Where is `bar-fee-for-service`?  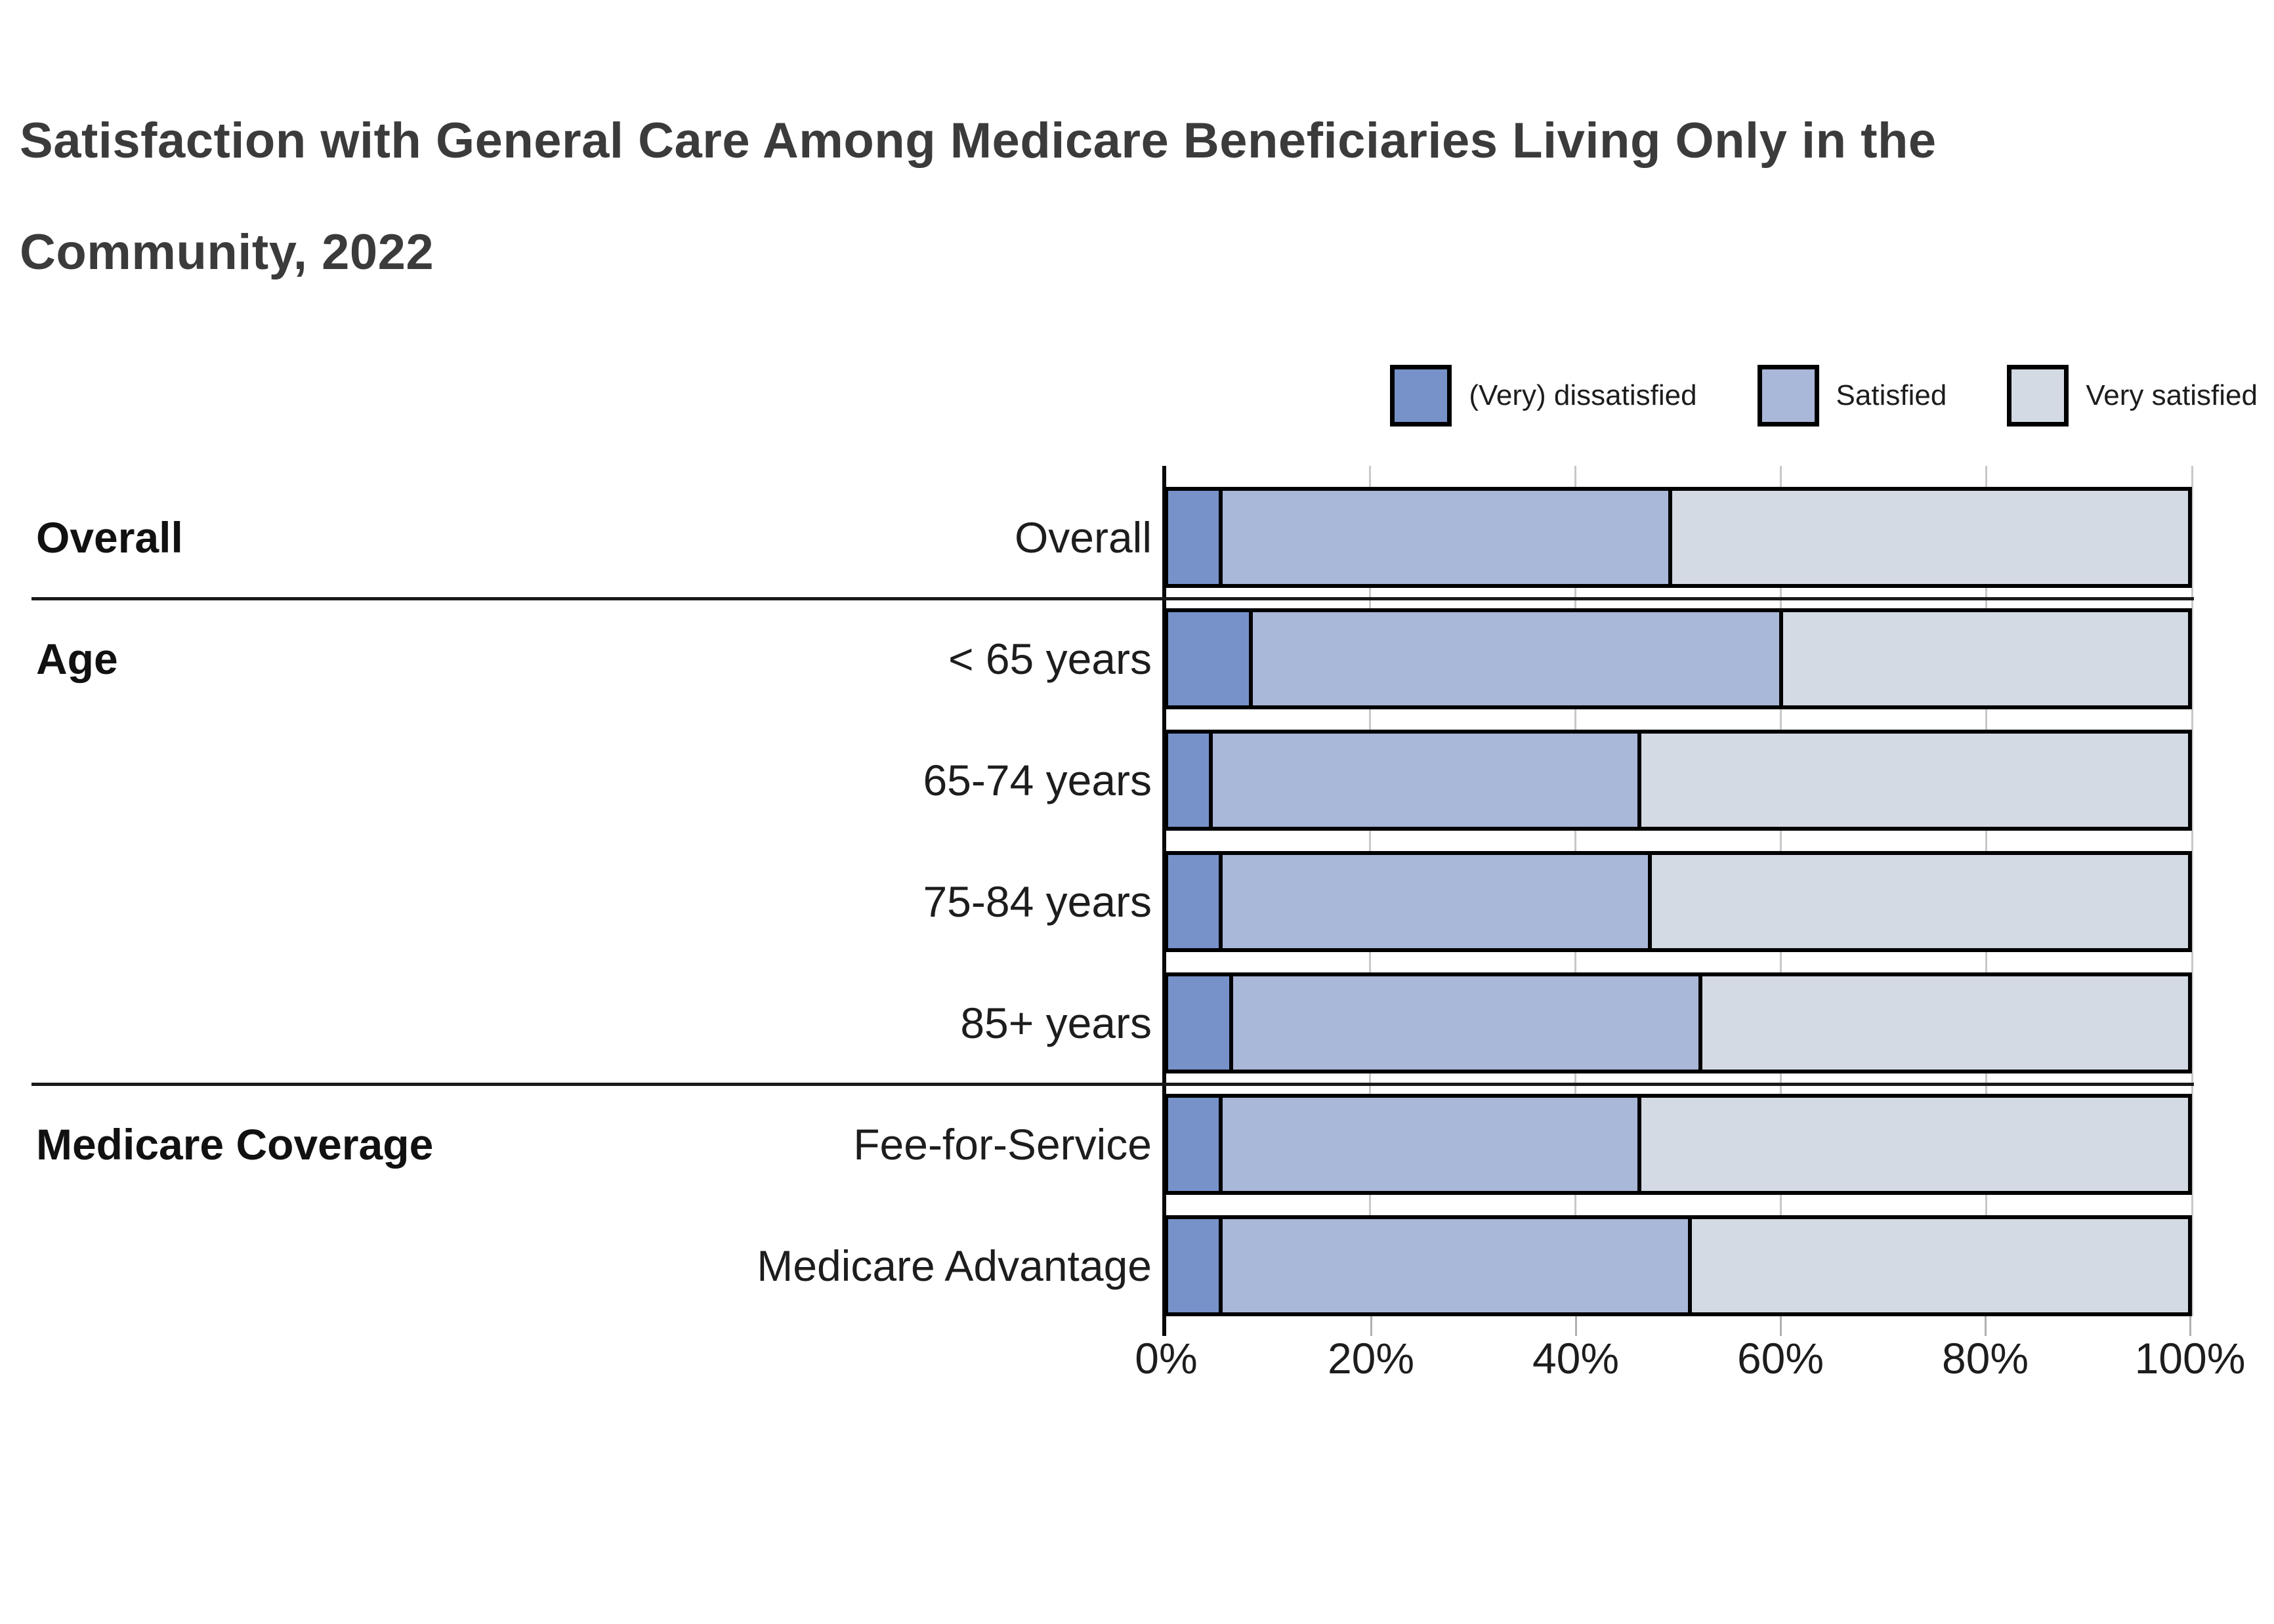 bar-fee-for-service is located at coordinates (1678, 1144).